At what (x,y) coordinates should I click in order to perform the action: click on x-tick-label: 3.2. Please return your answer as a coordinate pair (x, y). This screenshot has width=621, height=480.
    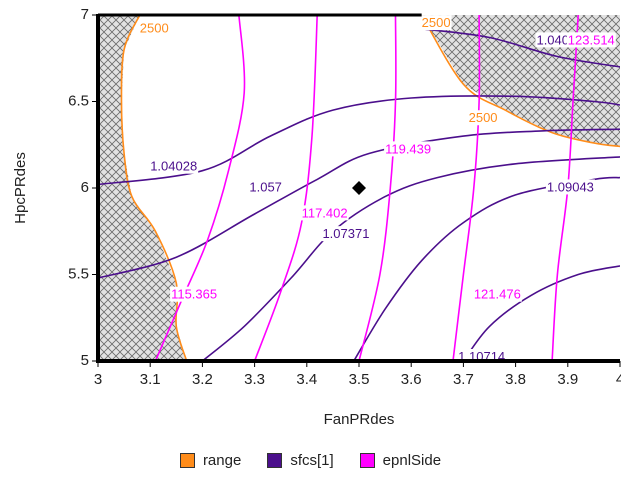
    Looking at the image, I should click on (202, 379).